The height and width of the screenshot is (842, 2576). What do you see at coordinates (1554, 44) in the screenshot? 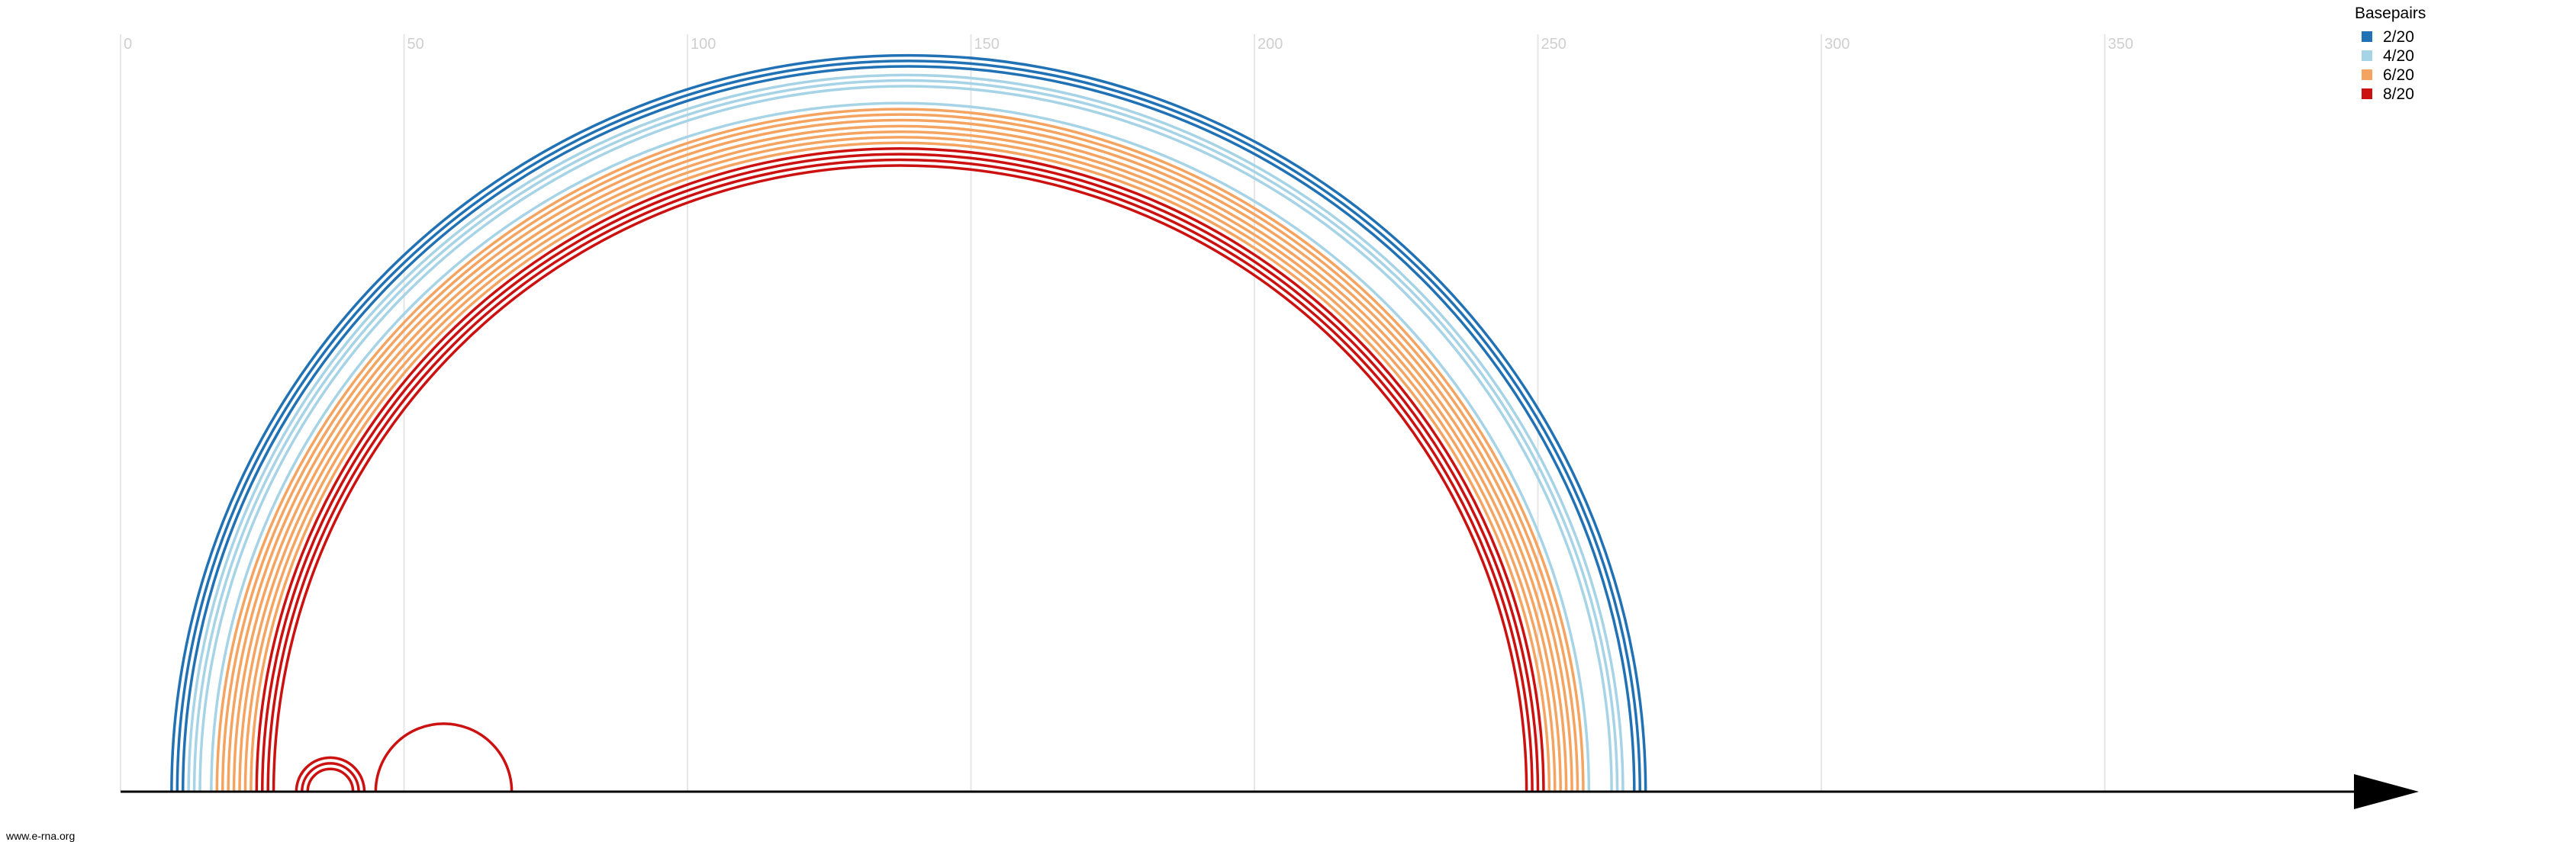
I see `tick-label: 250` at bounding box center [1554, 44].